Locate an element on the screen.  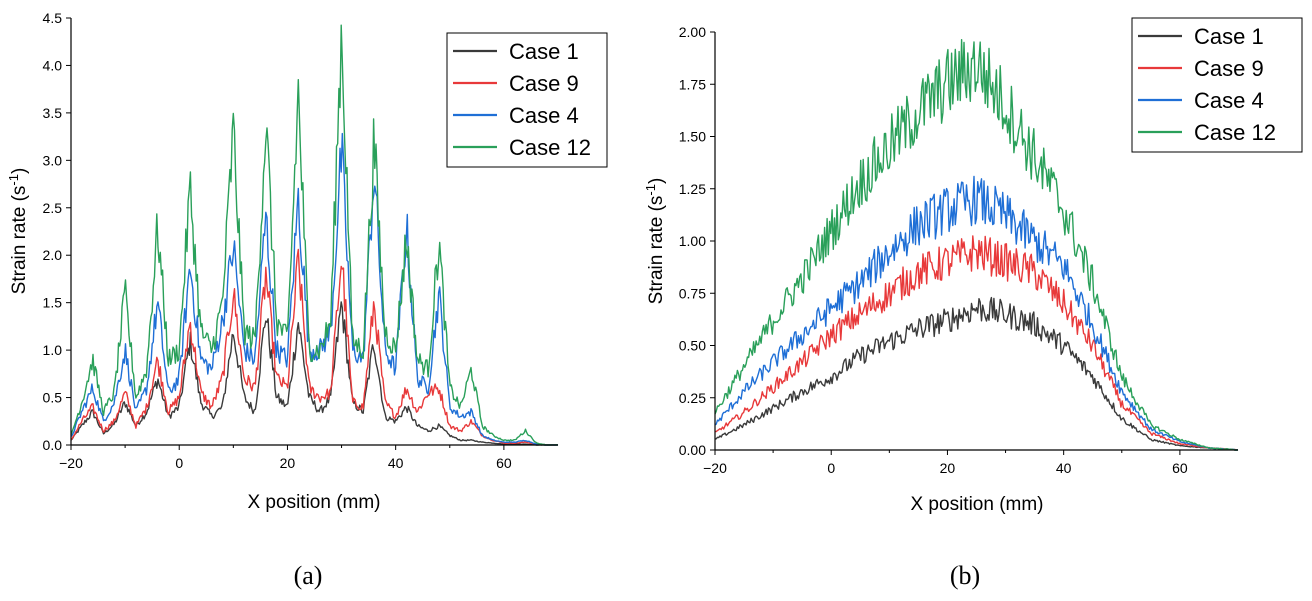
y-tick-label: 2.00 is located at coordinates (692, 32).